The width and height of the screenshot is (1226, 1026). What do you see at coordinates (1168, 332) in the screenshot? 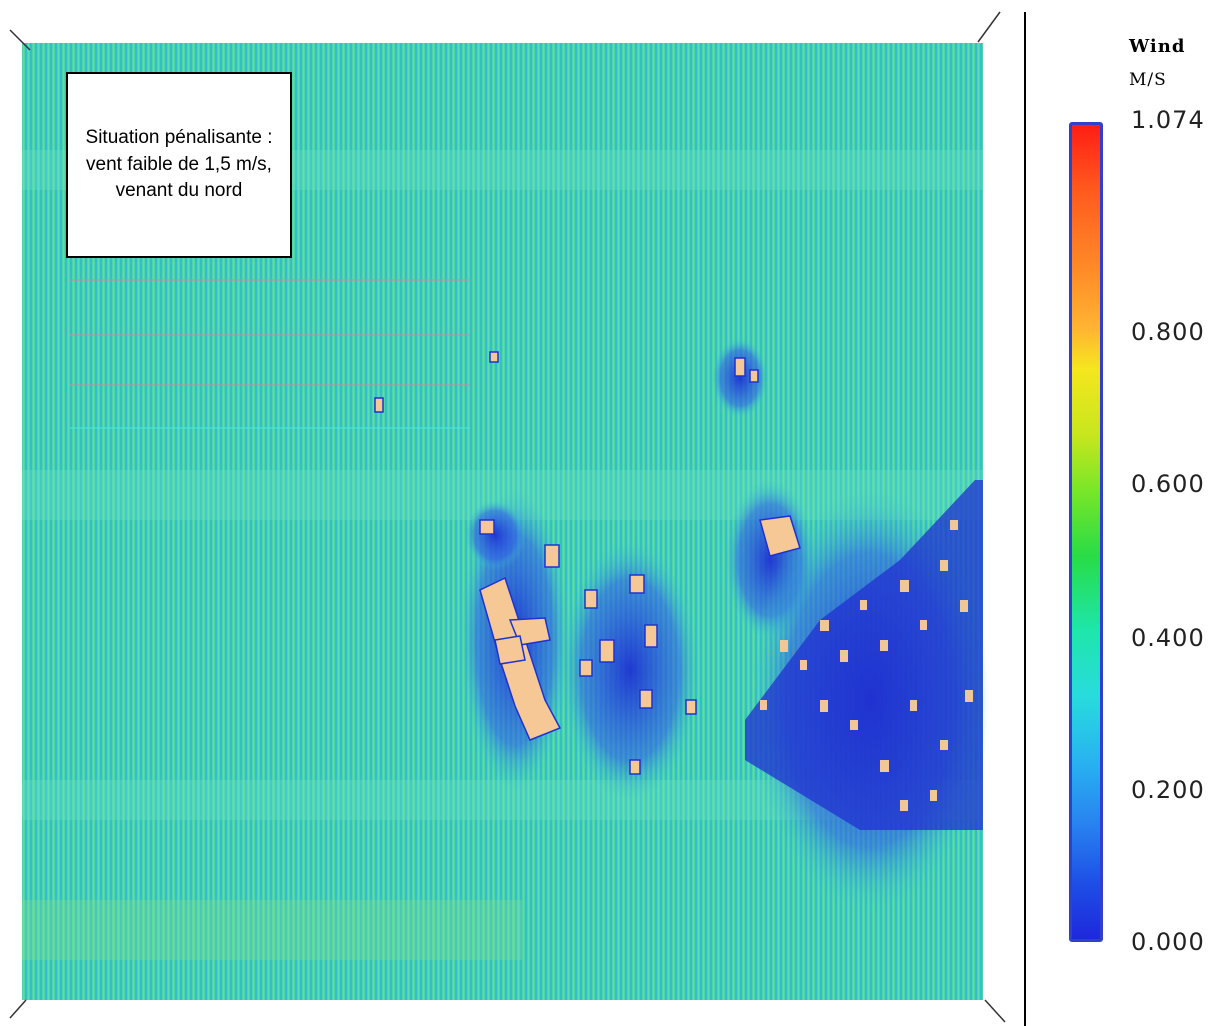
I see `legend-tick-0800: 0.800` at bounding box center [1168, 332].